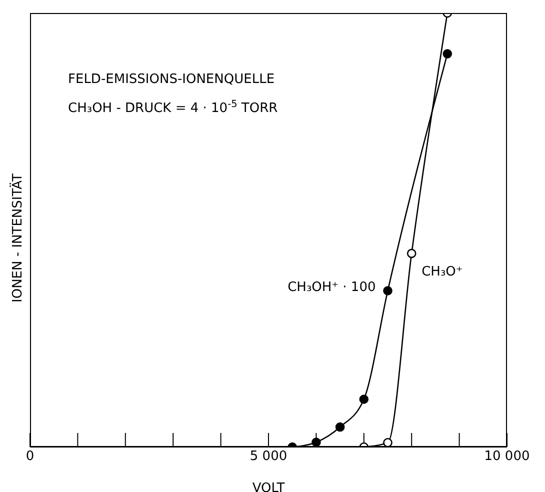  What do you see at coordinates (18, 238) in the screenshot?
I see `y-axis-title: IONEN - INTENSITÄT` at bounding box center [18, 238].